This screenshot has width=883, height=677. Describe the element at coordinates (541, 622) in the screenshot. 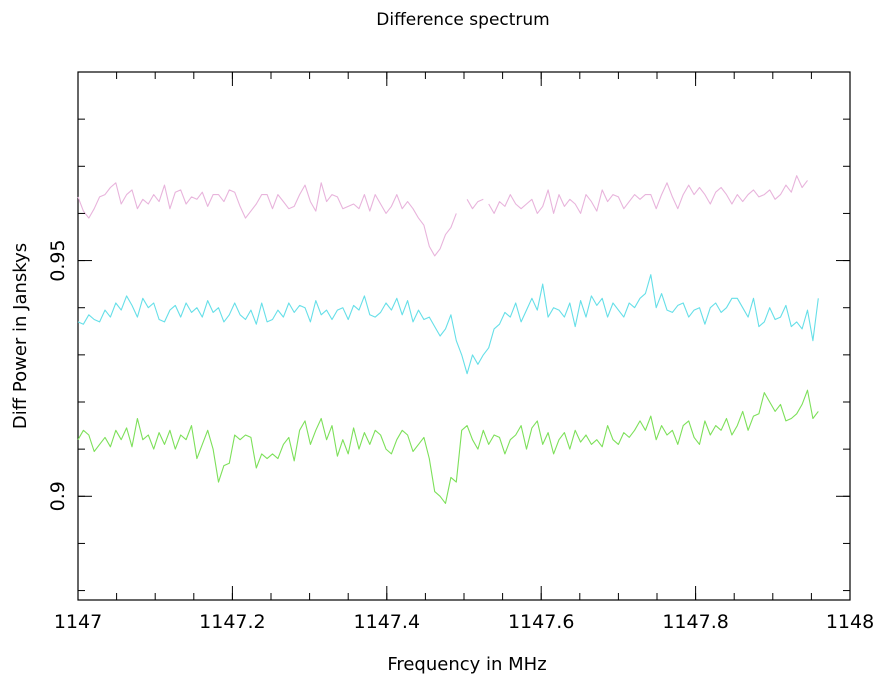

I see `x-tick-label: 1147.6` at that location.